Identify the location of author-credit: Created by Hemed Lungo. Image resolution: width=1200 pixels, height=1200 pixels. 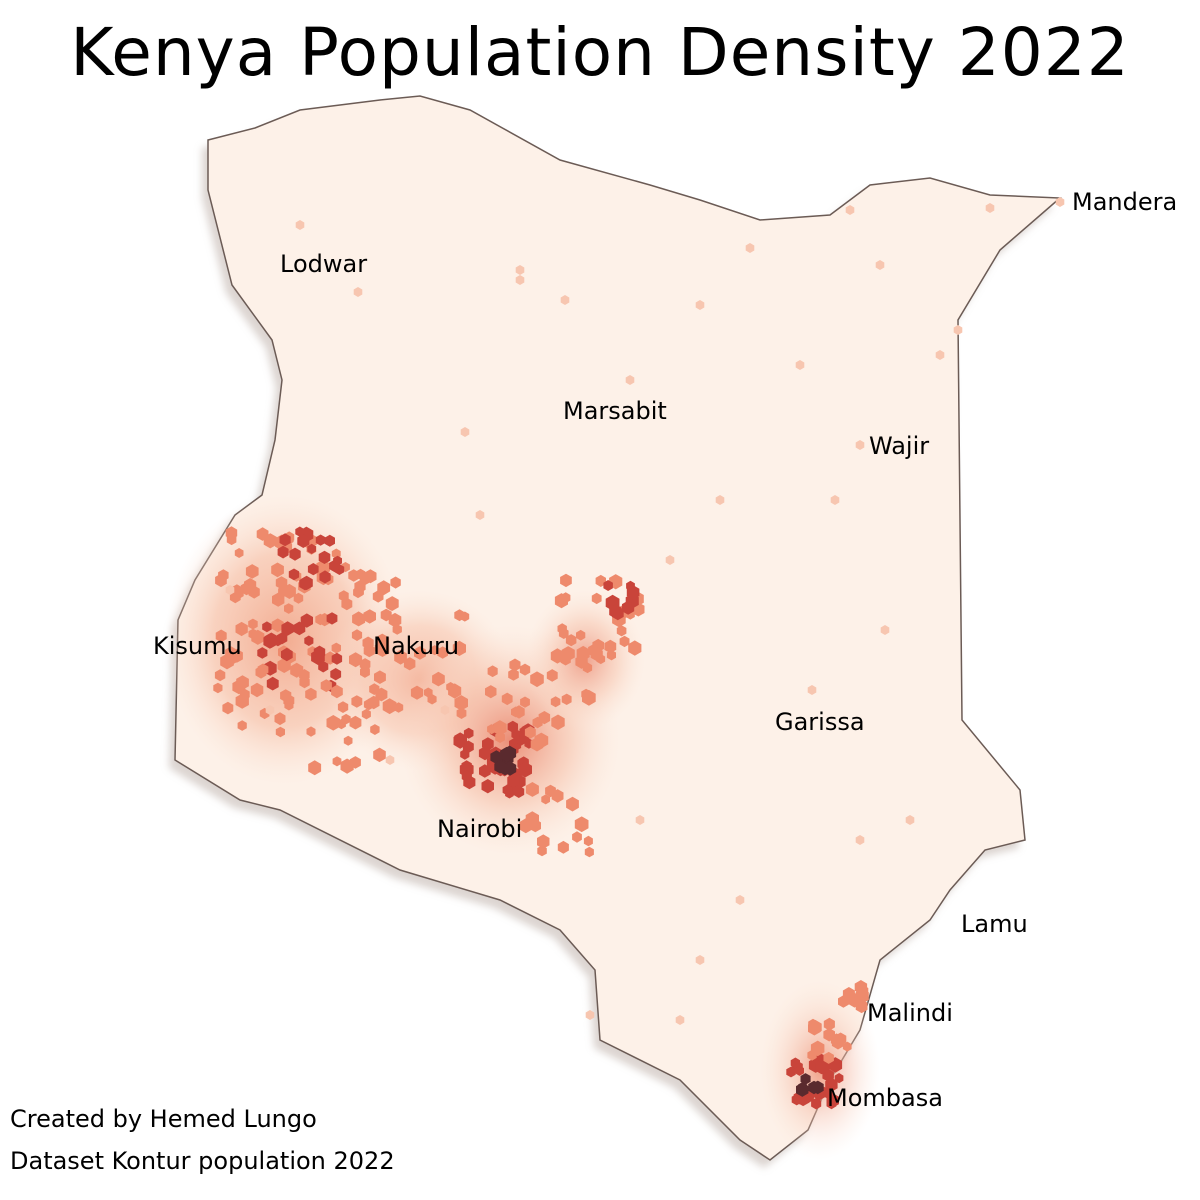
(163, 1119).